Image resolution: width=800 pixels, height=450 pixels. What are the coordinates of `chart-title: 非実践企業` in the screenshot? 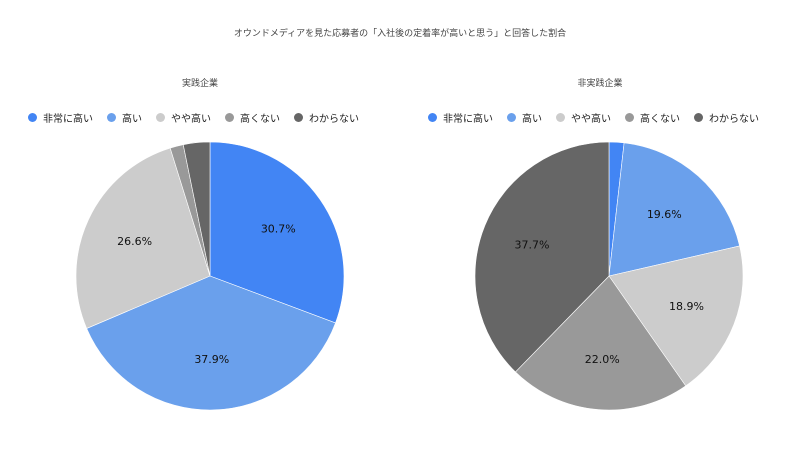 It's located at (600, 84).